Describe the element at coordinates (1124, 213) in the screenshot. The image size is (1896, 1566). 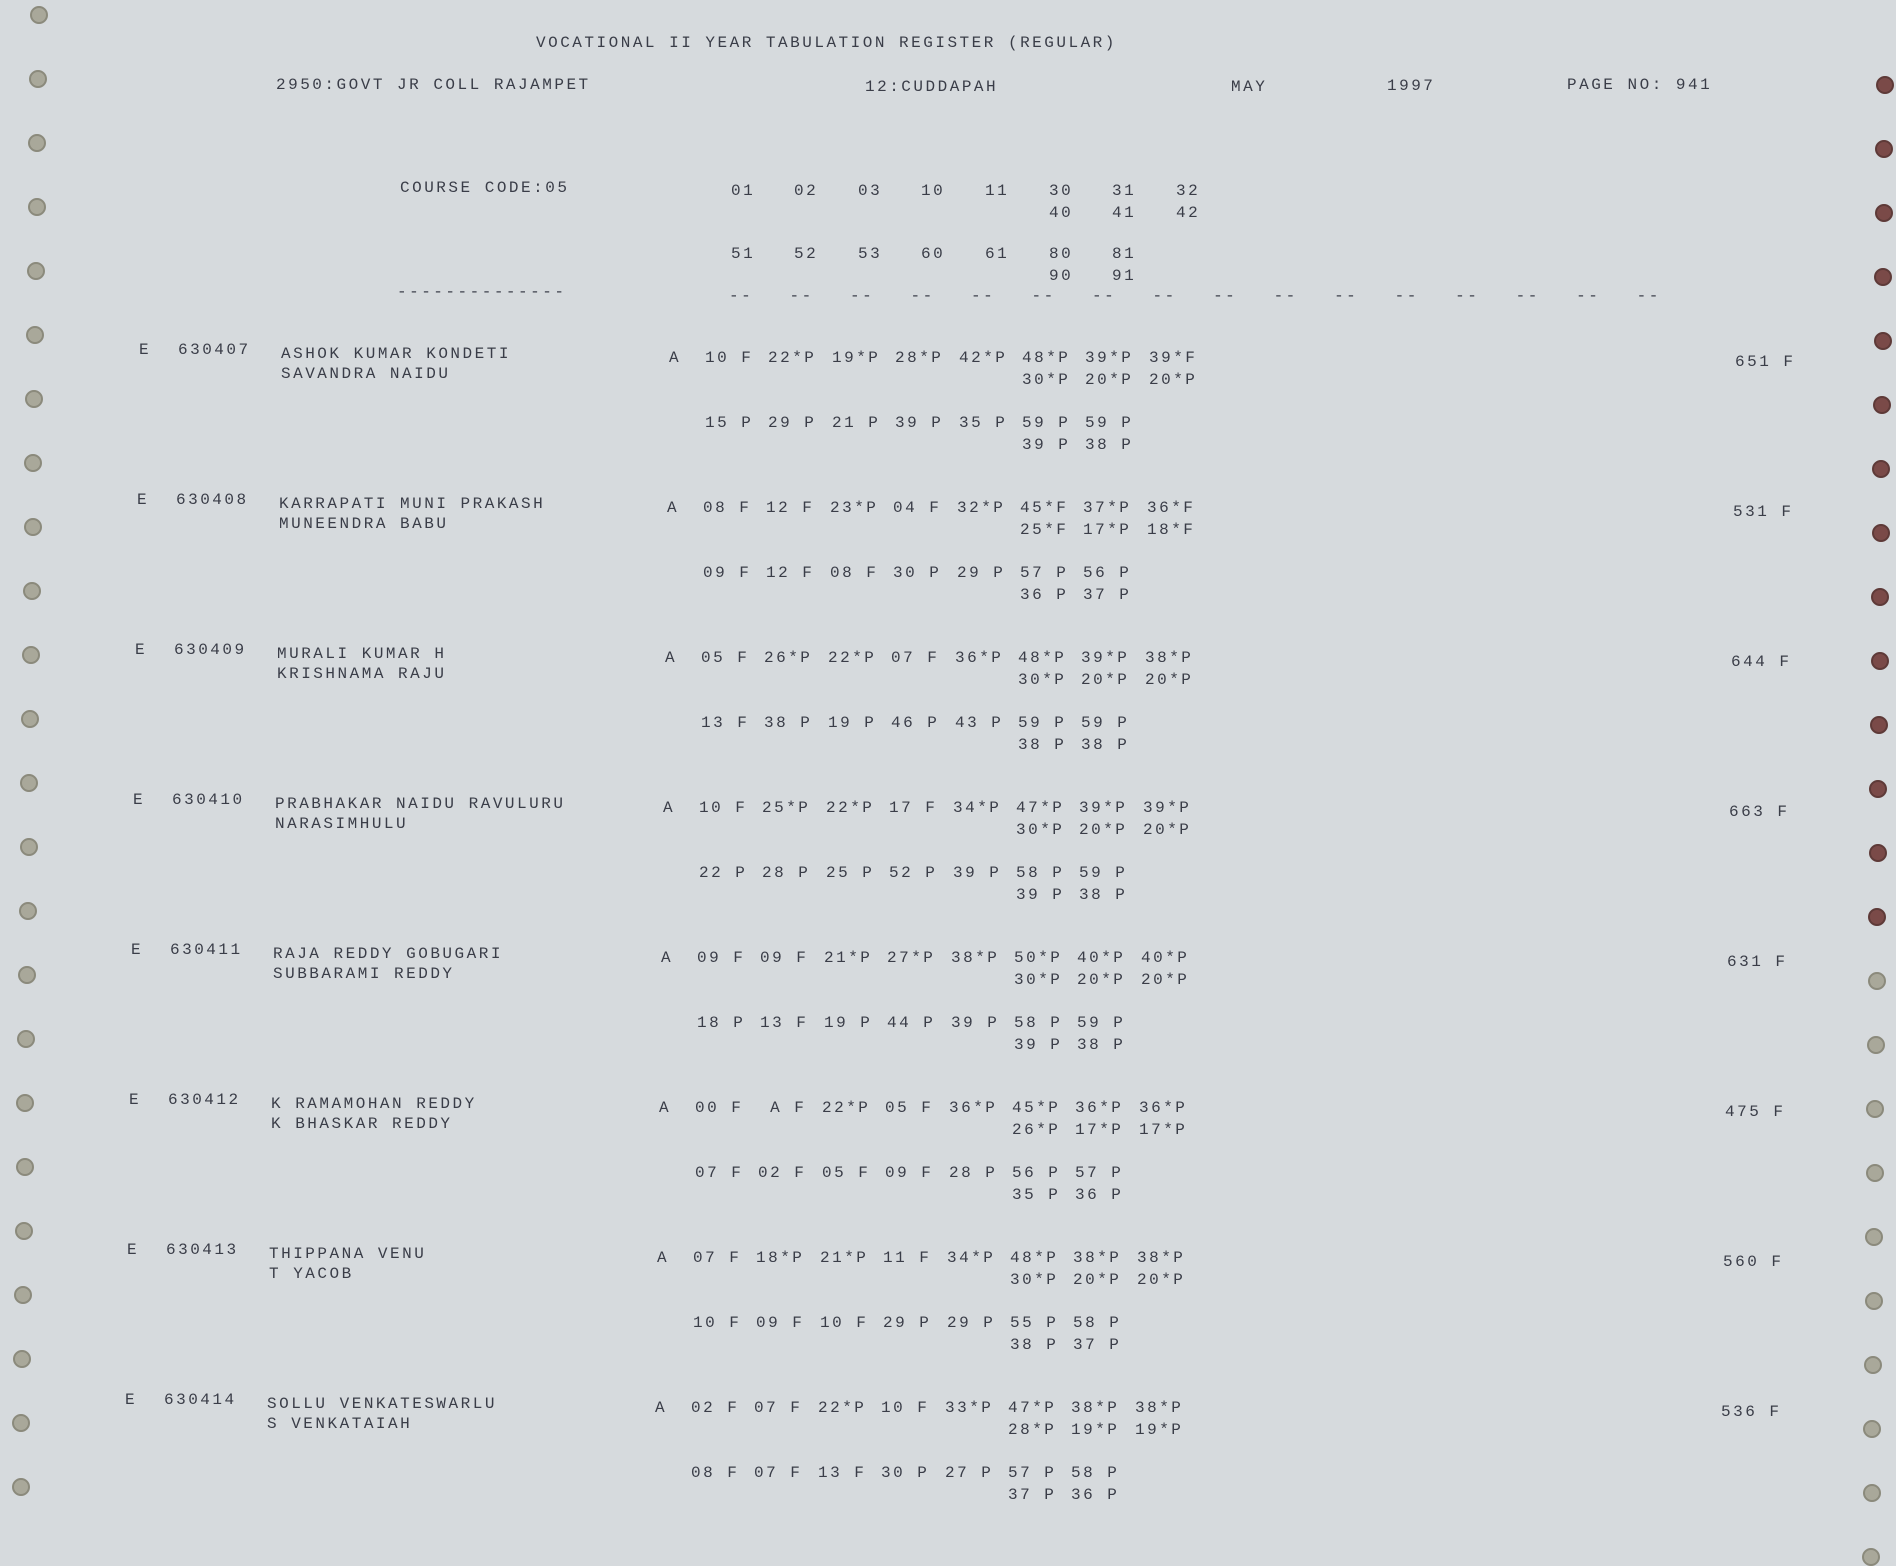
I see `subject-code: 41` at that location.